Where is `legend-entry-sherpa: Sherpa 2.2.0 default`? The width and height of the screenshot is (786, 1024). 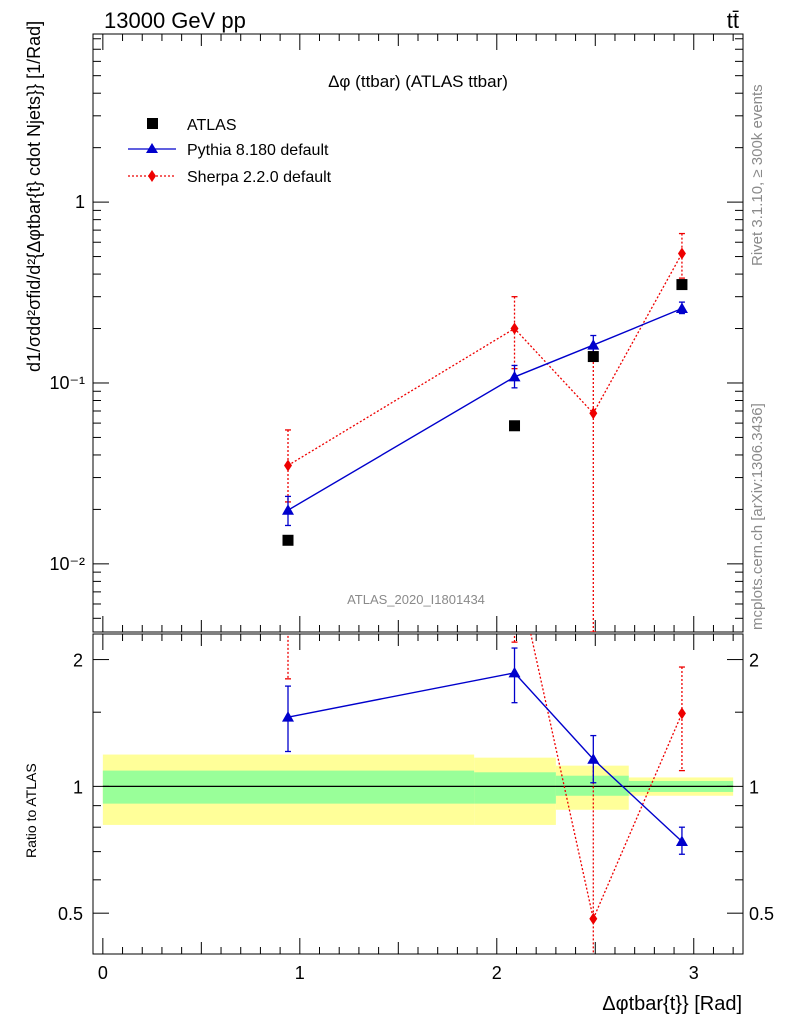 legend-entry-sherpa: Sherpa 2.2.0 default is located at coordinates (230, 177).